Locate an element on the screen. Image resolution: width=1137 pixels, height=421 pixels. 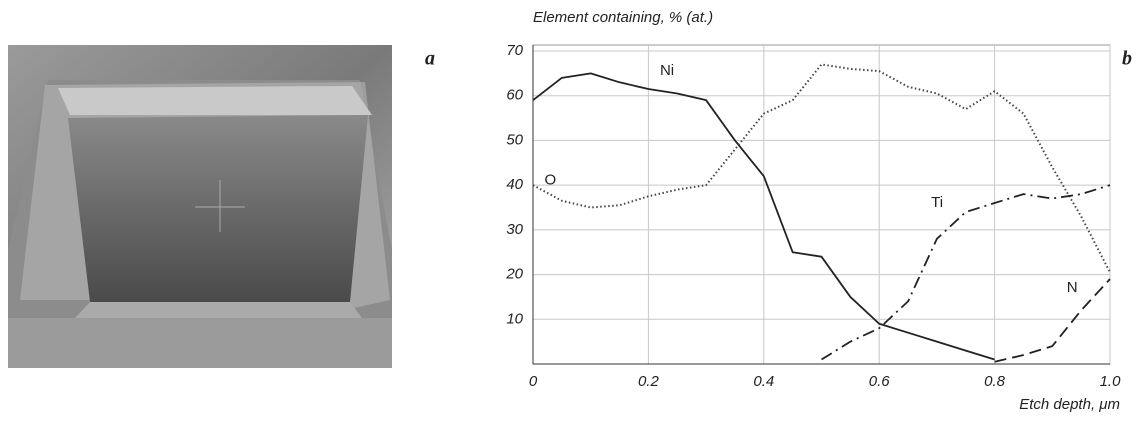
y-tick-label: 30 is located at coordinates (514, 229).